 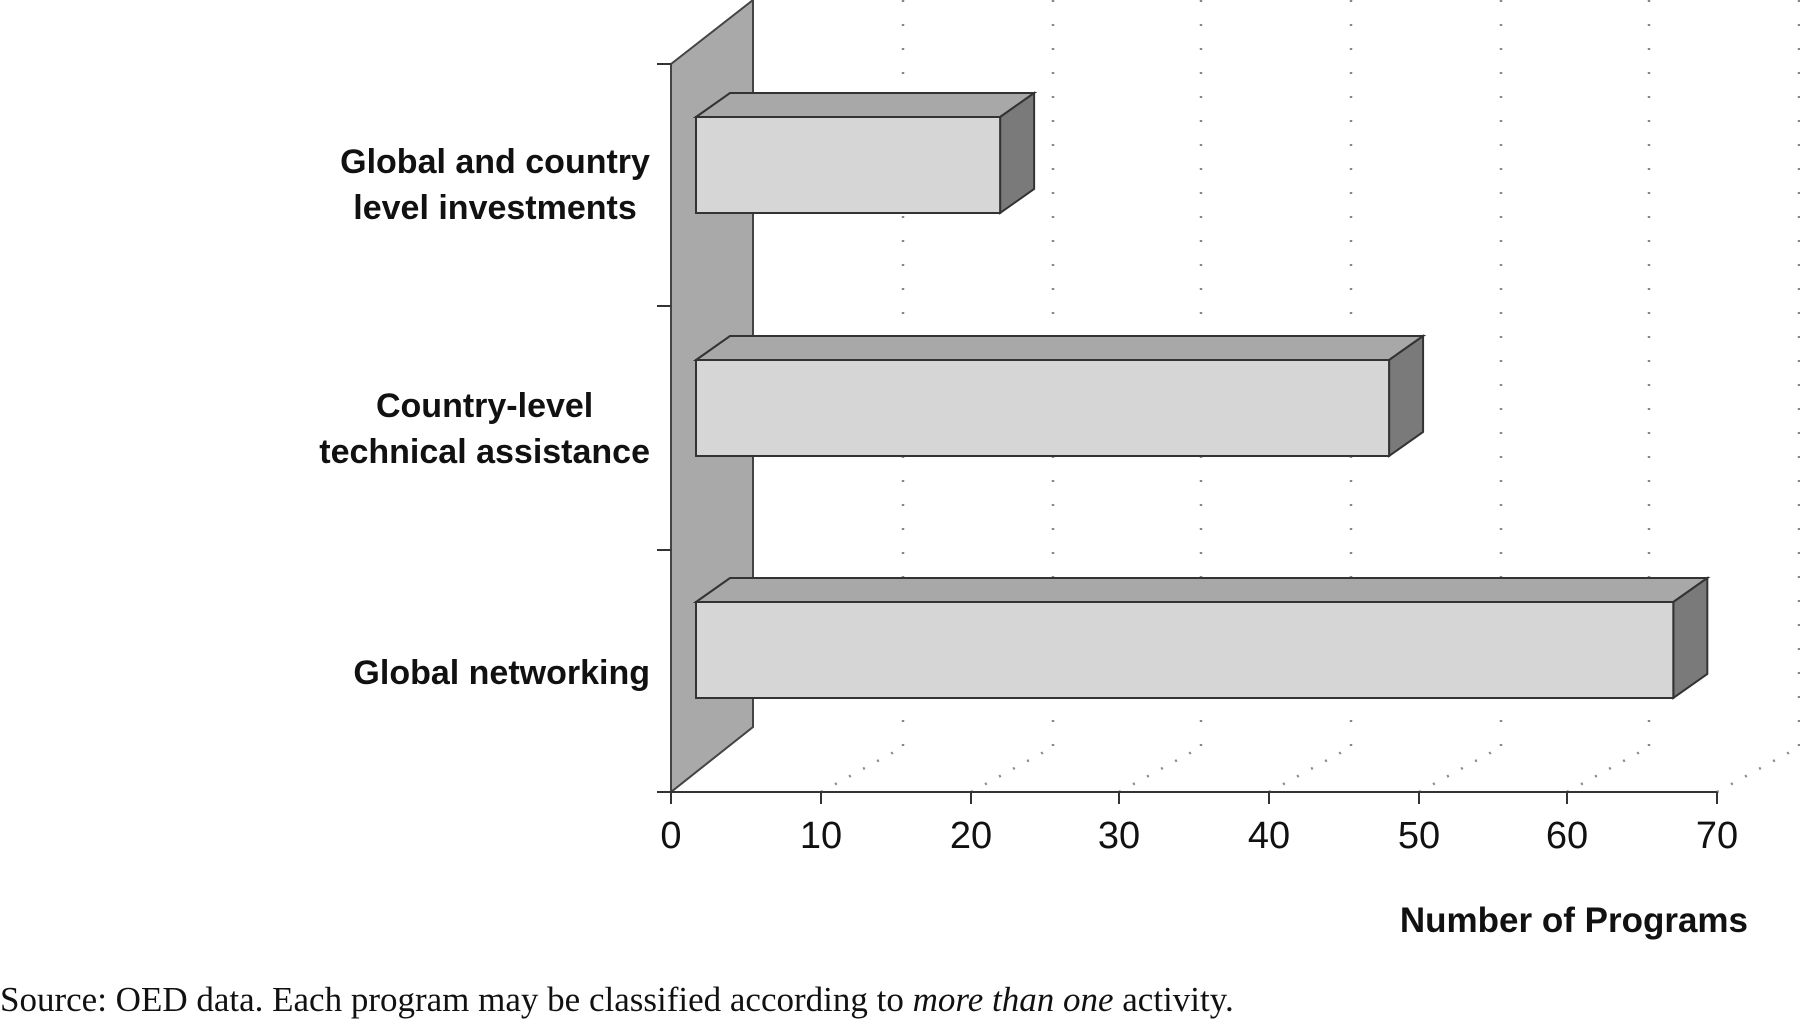 I want to click on x-tick-label: 10, so click(x=821, y=836).